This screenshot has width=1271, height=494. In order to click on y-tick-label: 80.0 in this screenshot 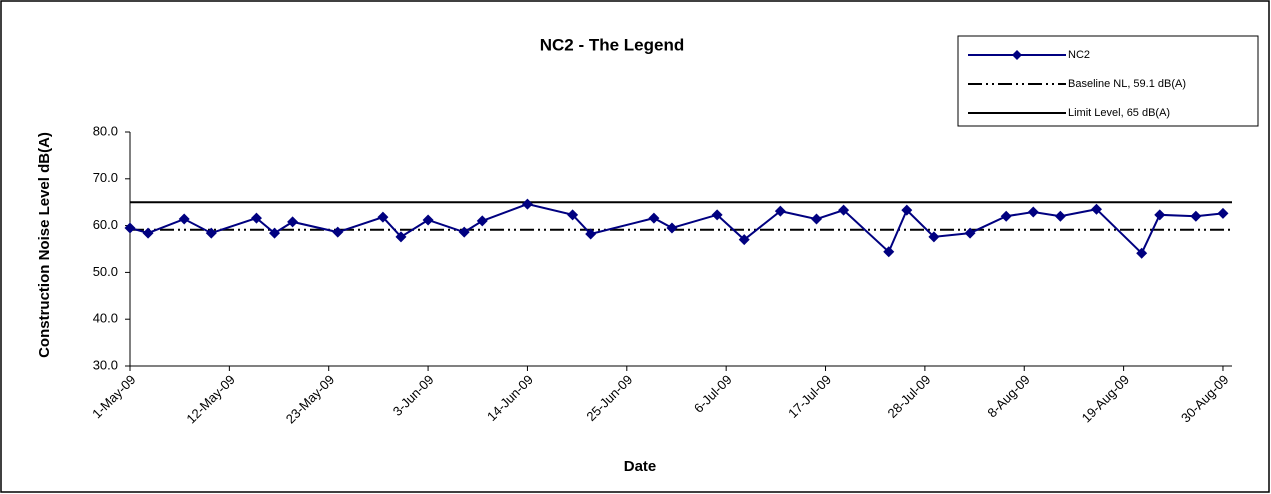, I will do `click(105, 130)`.